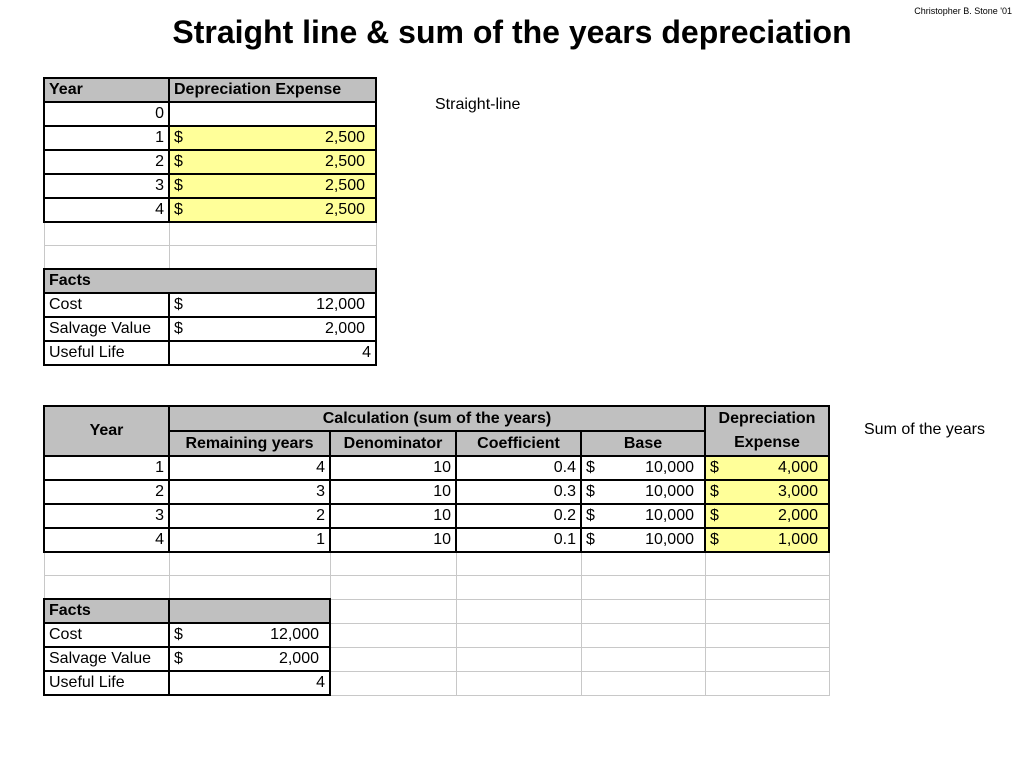  Describe the element at coordinates (106, 540) in the screenshot. I see `syd-year-cell: 4` at that location.